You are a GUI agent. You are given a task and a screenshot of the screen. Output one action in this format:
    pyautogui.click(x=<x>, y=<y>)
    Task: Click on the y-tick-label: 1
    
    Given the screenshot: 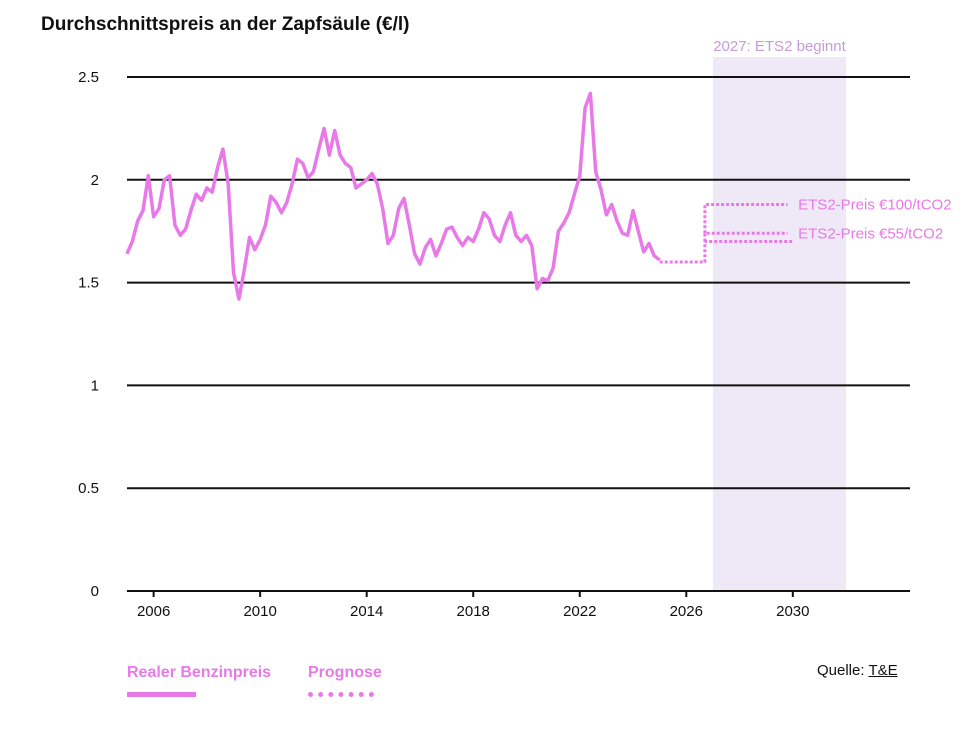 What is the action you would take?
    pyautogui.click(x=95, y=385)
    